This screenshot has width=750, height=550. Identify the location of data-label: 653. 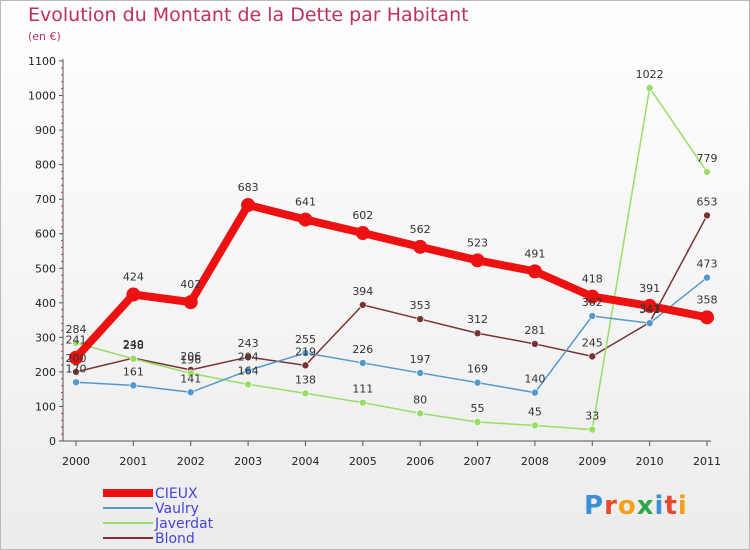
(707, 201).